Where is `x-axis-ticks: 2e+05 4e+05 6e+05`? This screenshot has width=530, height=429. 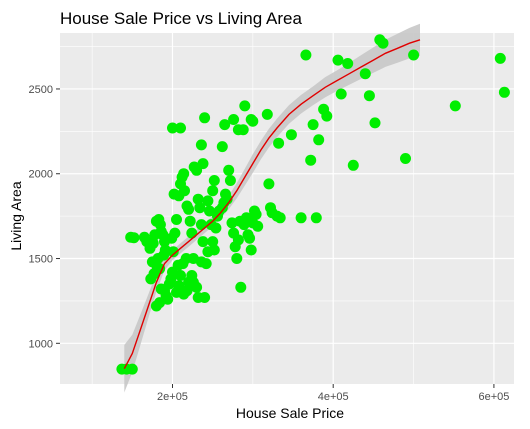 x-axis-ticks: 2e+05 4e+05 6e+05 is located at coordinates (333, 393).